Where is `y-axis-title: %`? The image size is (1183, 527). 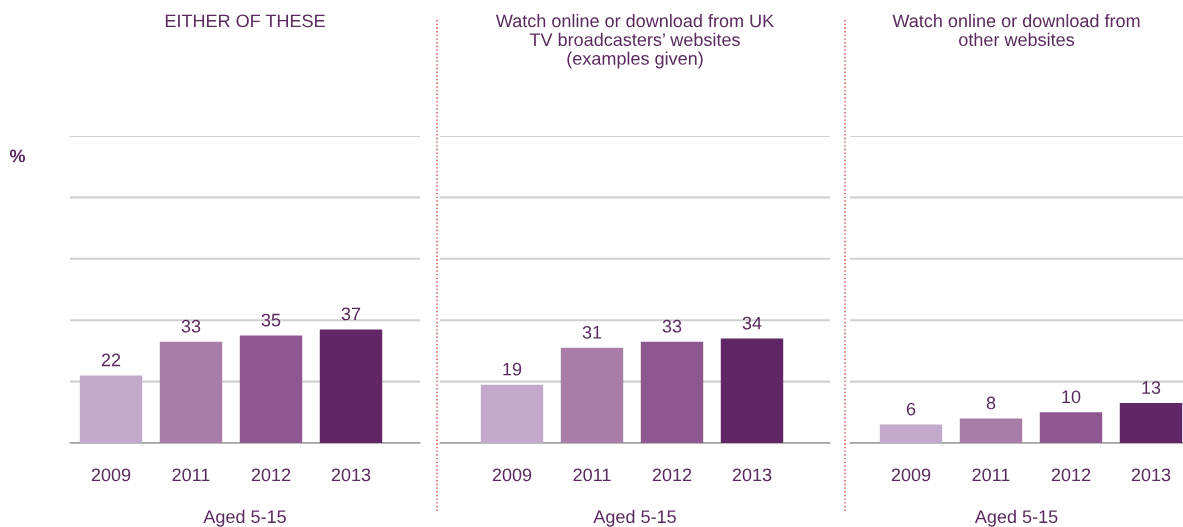
y-axis-title: % is located at coordinates (17, 156).